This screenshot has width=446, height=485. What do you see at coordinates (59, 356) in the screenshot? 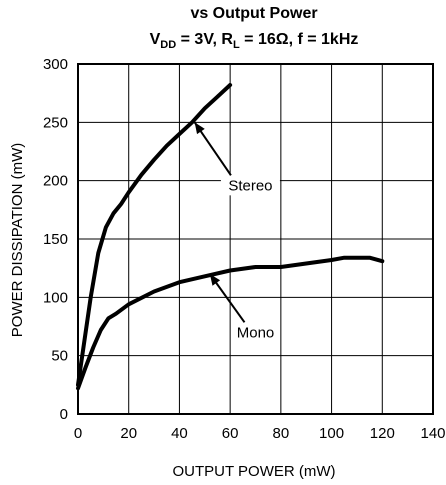
I see `y-tick-label: 50` at bounding box center [59, 356].